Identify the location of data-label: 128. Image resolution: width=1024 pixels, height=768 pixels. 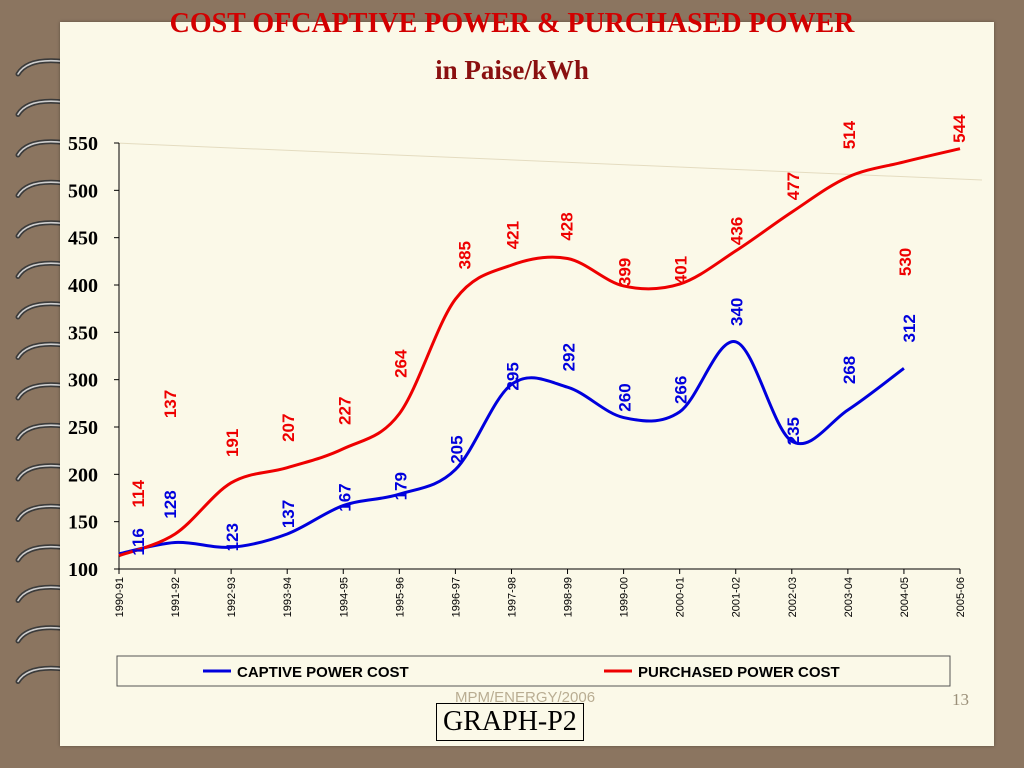
(170, 504).